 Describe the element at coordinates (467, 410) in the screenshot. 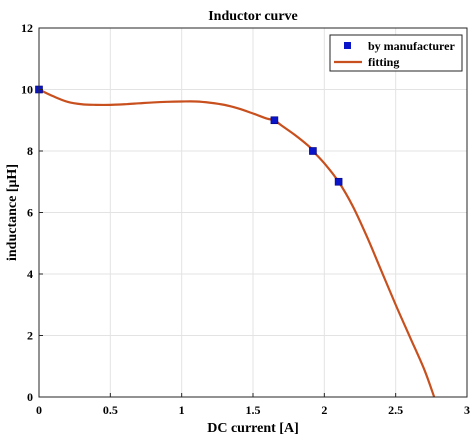

I see `x-tick-label: 3` at that location.